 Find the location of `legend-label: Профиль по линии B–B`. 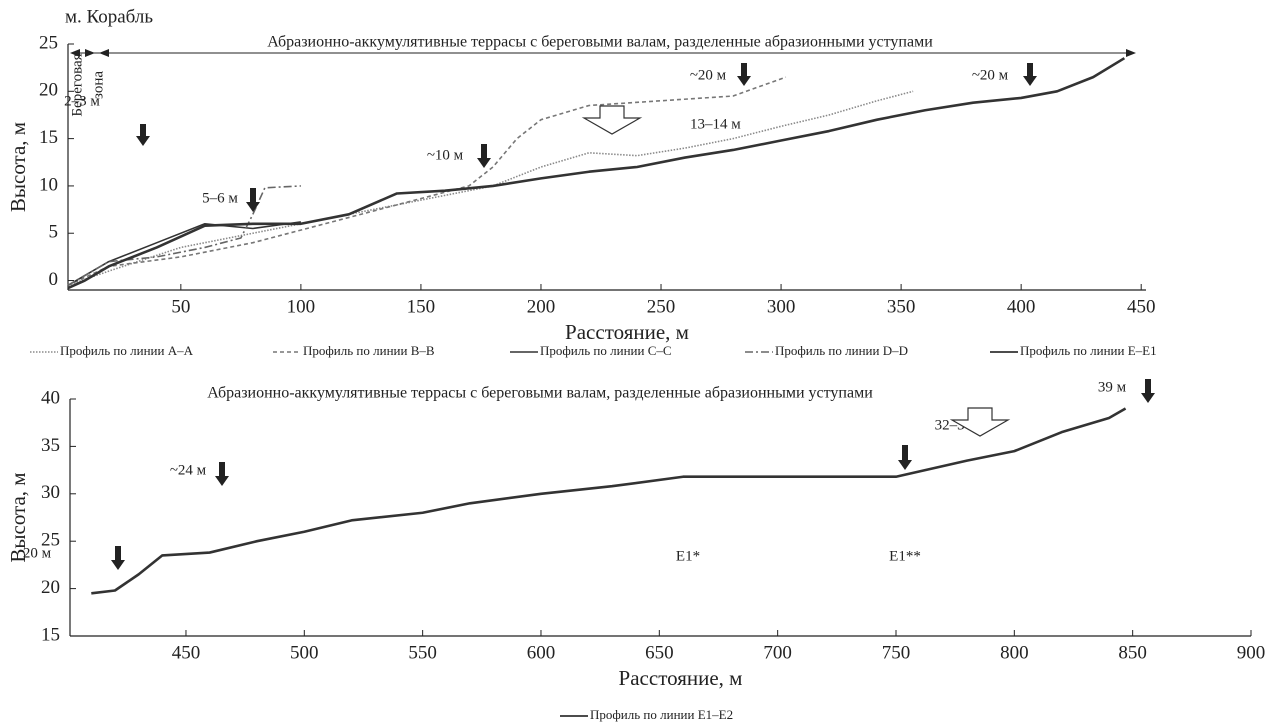

legend-label: Профиль по линии B–B is located at coordinates (369, 350).